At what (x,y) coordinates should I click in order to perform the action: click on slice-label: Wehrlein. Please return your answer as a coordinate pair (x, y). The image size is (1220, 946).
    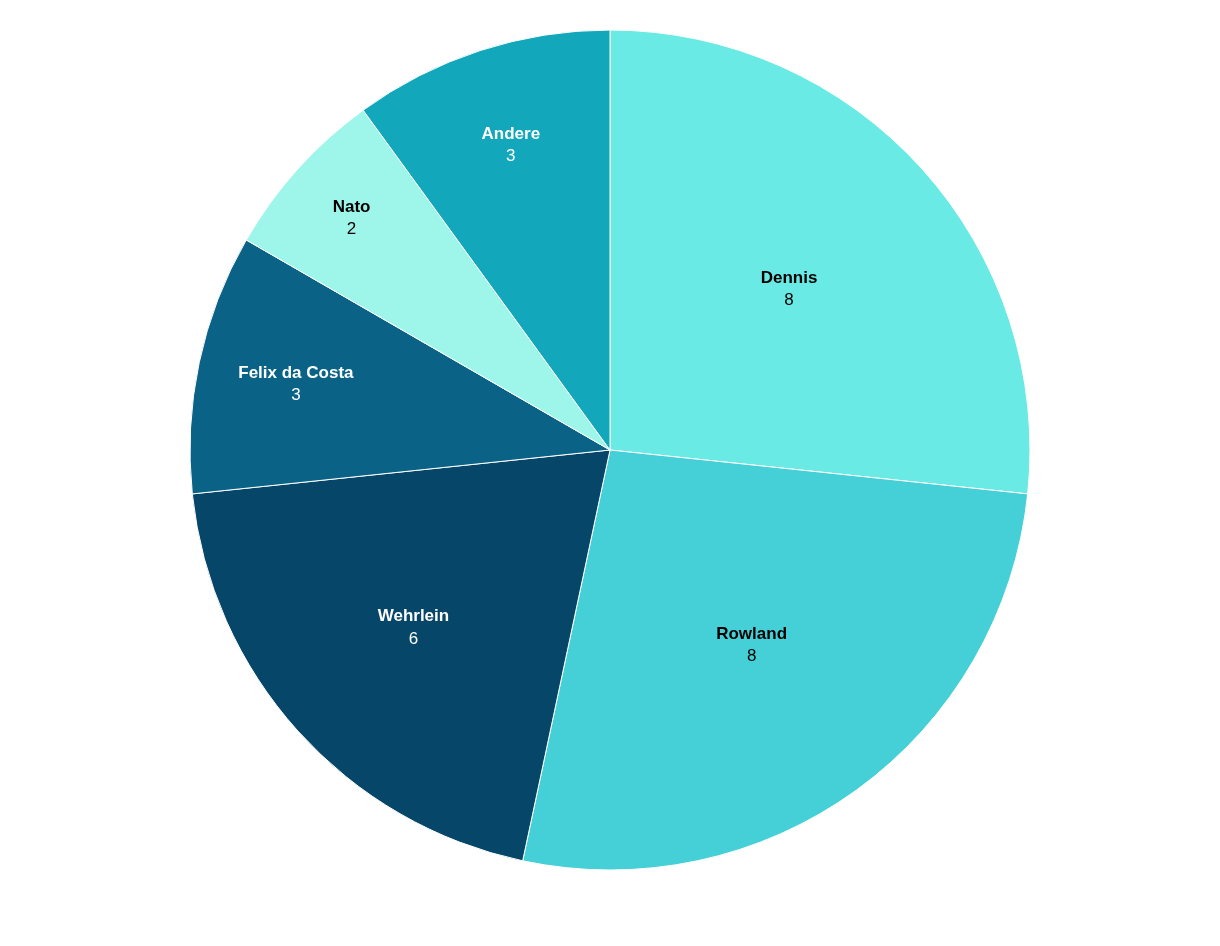
    Looking at the image, I should click on (413, 616).